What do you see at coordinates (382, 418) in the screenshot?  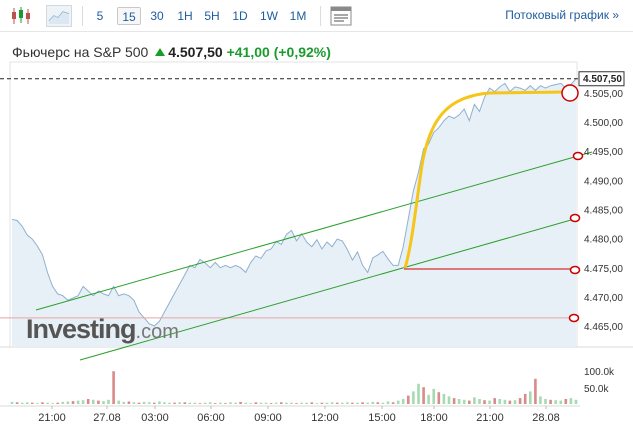 I see `x-tick-label: 15:00` at bounding box center [382, 418].